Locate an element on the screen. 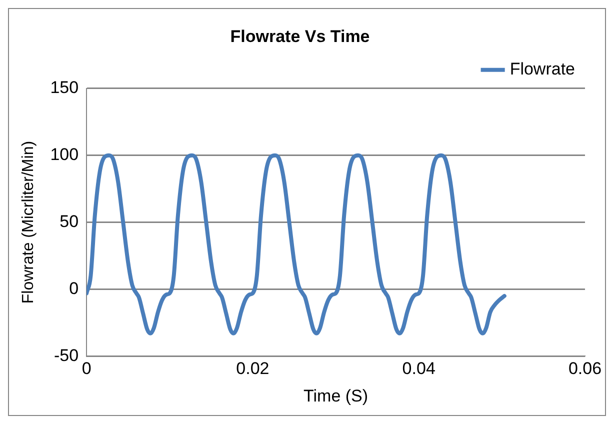 This screenshot has height=424, width=614. x-tick-label: 0 is located at coordinates (87, 368).